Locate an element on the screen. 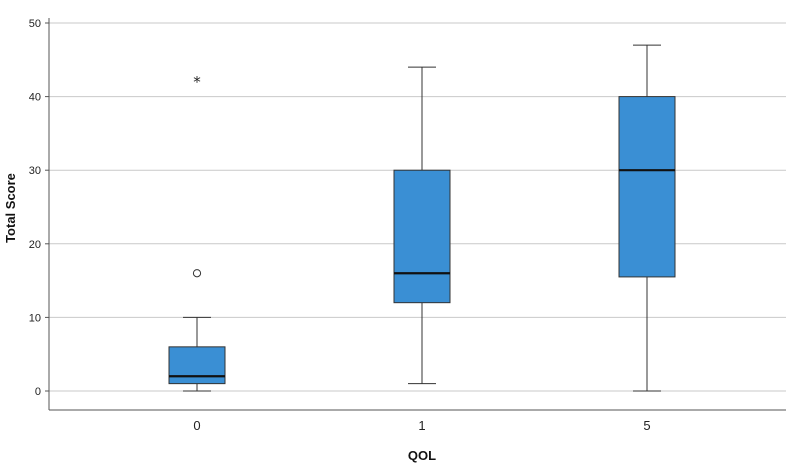  y-tick-label: 0 is located at coordinates (38, 392).